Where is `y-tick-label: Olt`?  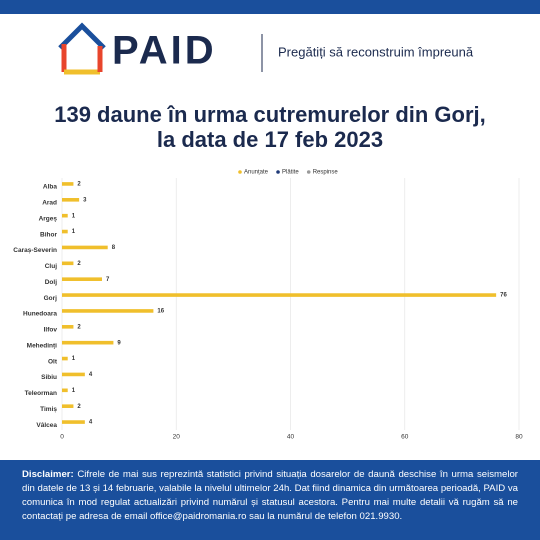 y-tick-label: Olt is located at coordinates (53, 361).